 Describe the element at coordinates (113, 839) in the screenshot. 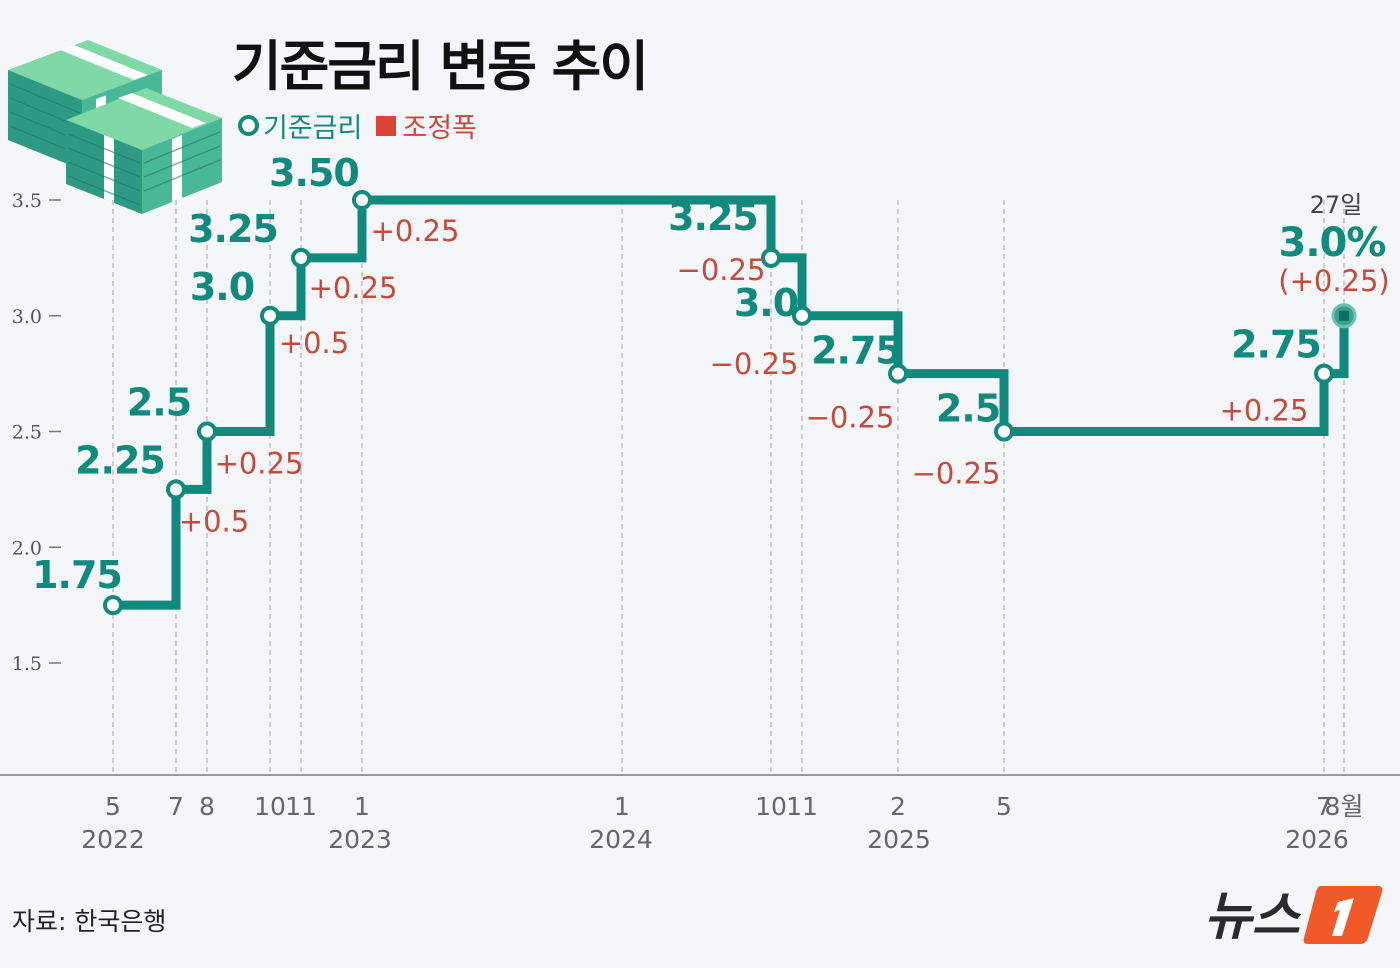

I see `x-tick-year: 2022` at that location.